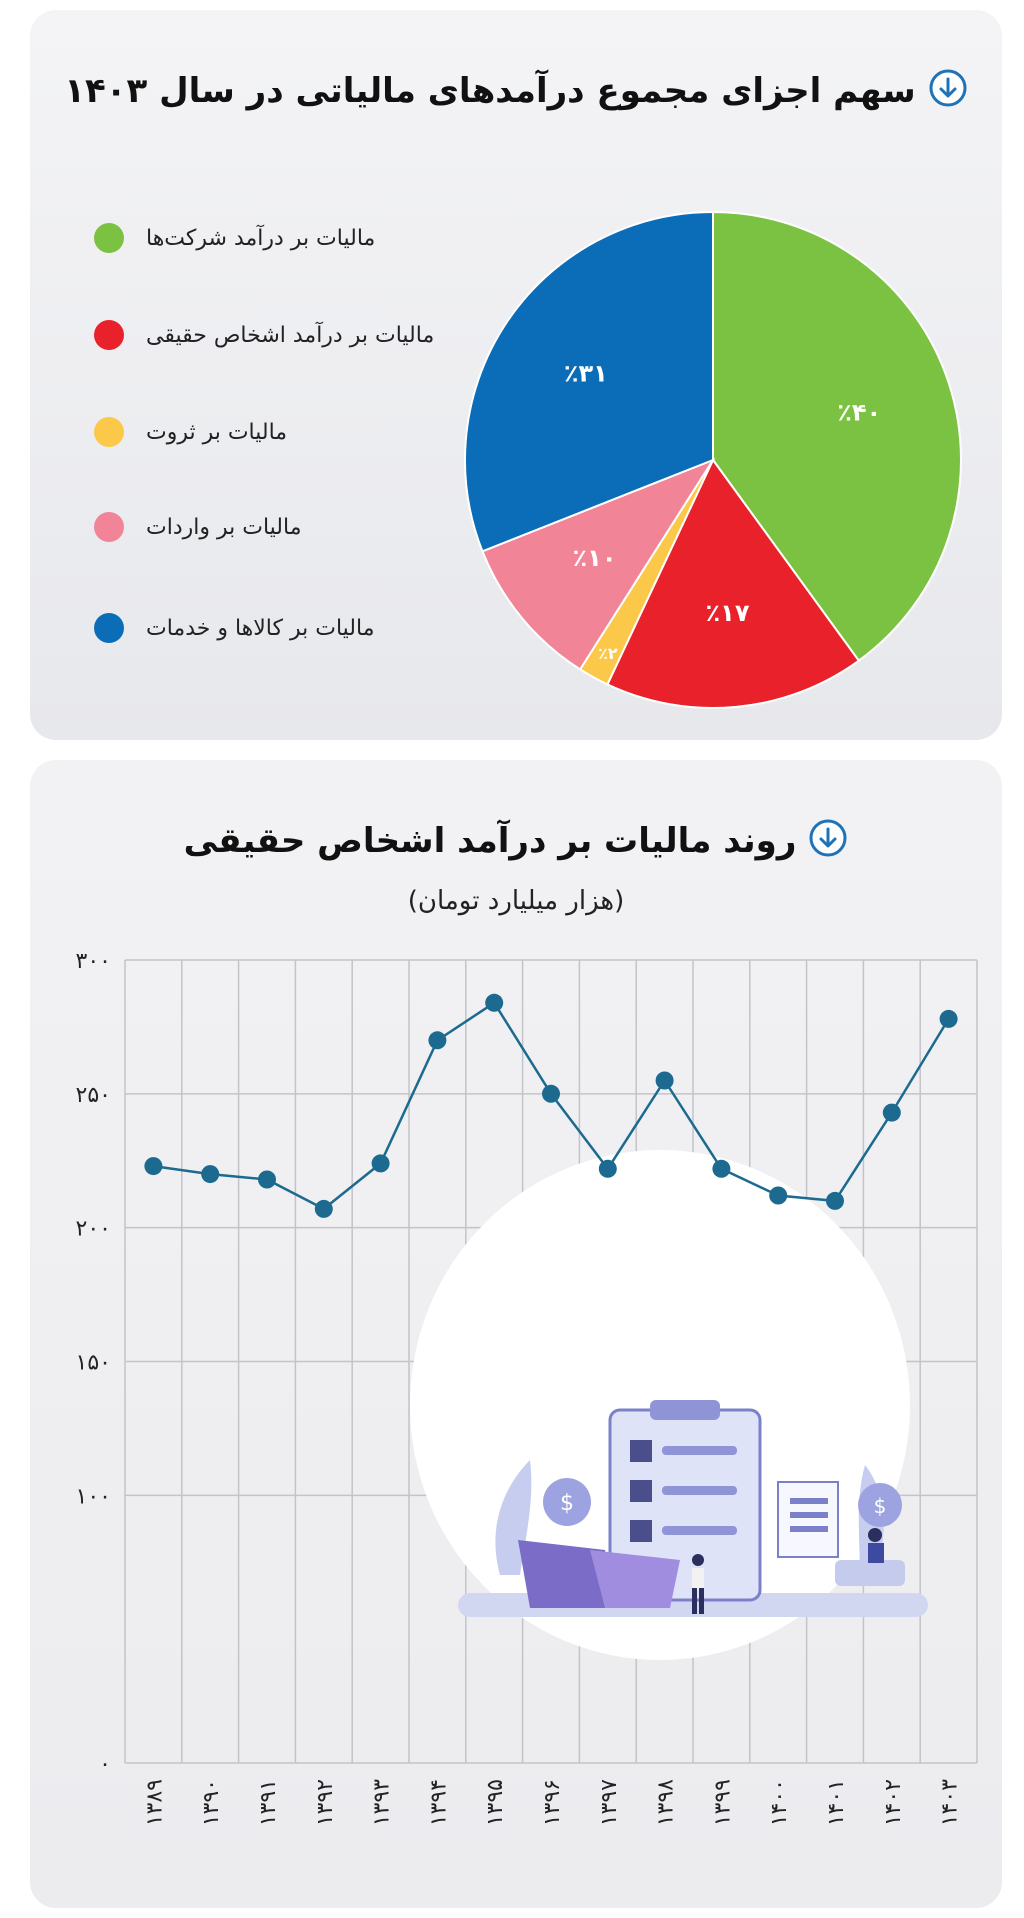  I want to click on legend-item-individual: مالیات بر درآمد اشخاص حقیقی, so click(264, 335).